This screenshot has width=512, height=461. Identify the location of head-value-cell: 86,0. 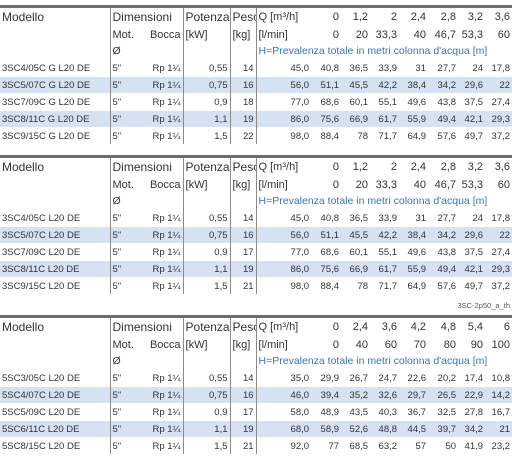
(283, 119).